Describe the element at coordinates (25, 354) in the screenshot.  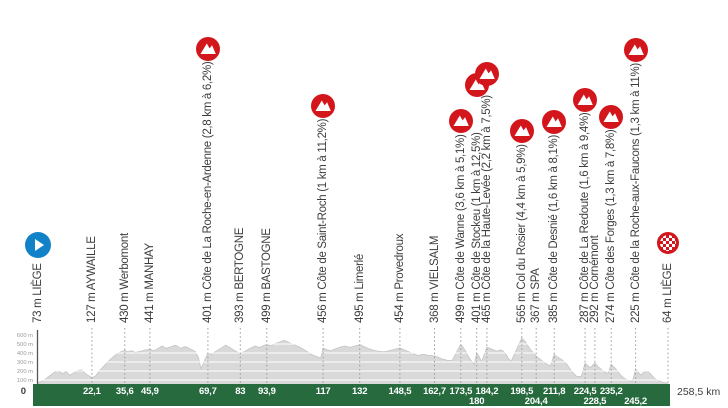
I see `svg-text: 400 m` at that location.